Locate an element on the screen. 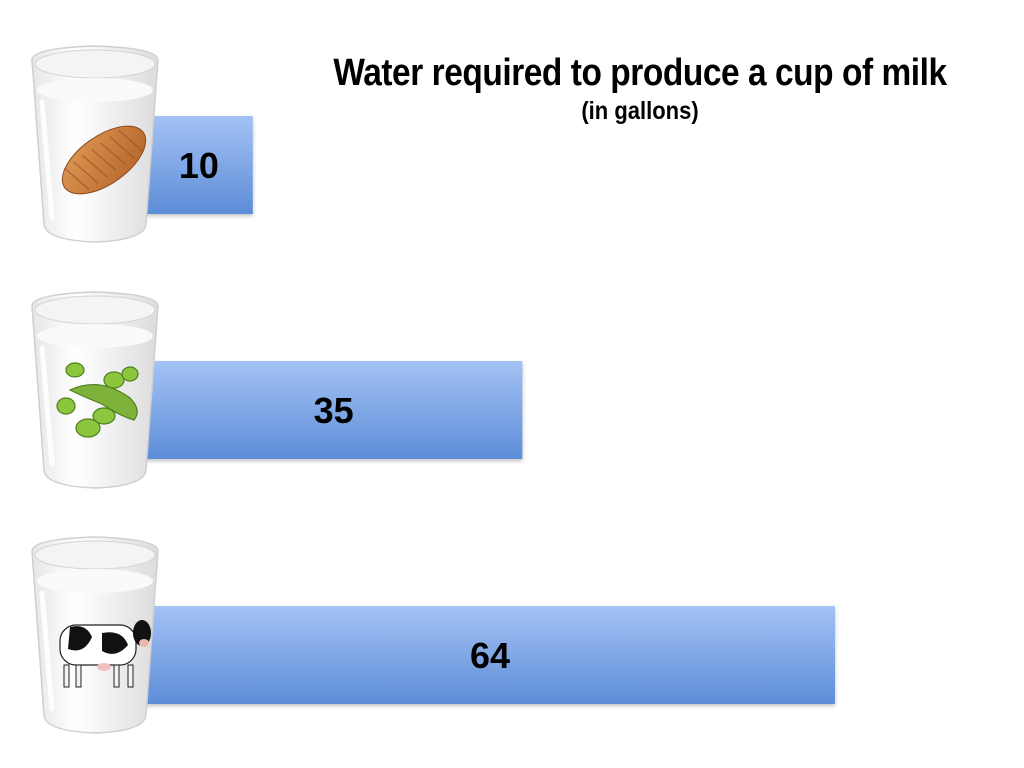  bar-value-label: 64 is located at coordinates (490, 655).